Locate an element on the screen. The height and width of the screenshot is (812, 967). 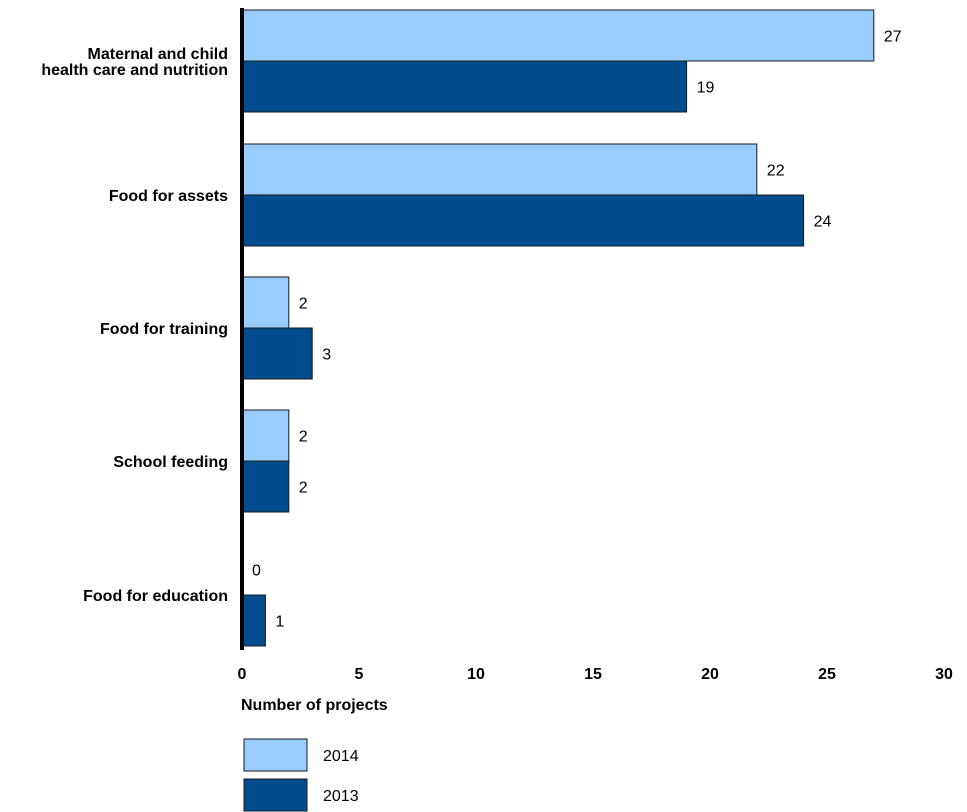
data-label-2014-3: 2 is located at coordinates (303, 304).